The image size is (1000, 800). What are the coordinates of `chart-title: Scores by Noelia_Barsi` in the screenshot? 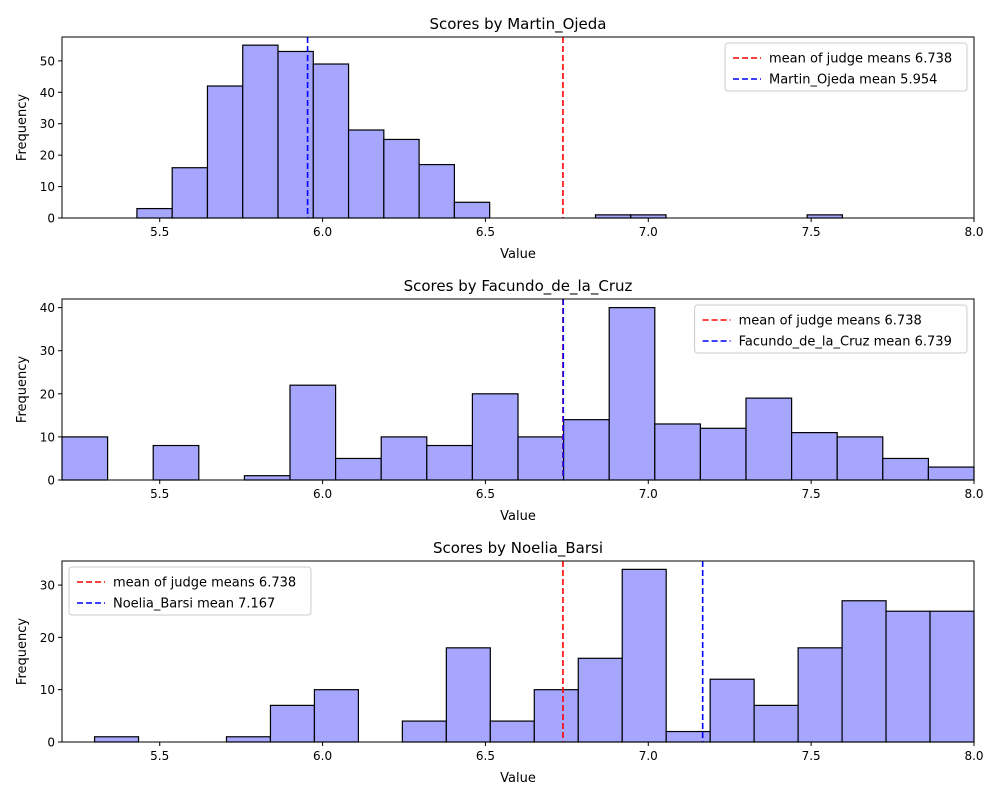 It's located at (518, 548).